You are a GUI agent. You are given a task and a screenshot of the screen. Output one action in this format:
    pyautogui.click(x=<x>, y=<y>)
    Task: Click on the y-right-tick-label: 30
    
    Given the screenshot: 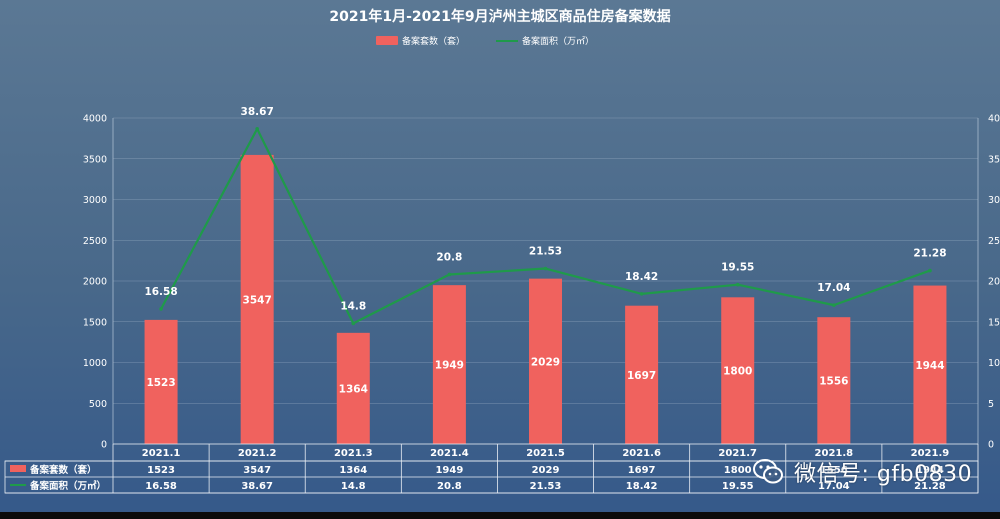 What is the action you would take?
    pyautogui.click(x=994, y=200)
    